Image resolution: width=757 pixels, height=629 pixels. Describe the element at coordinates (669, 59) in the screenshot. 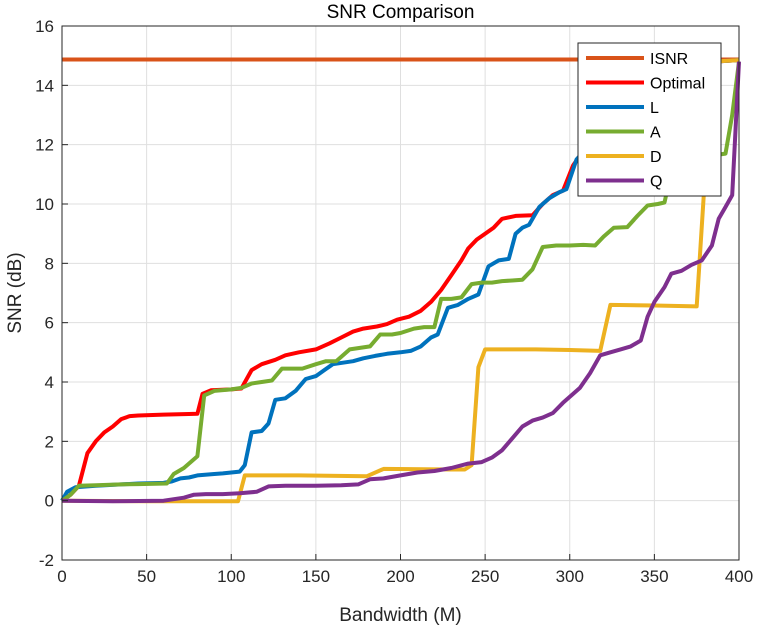

I see `legend-label-isnr: ISNR` at that location.